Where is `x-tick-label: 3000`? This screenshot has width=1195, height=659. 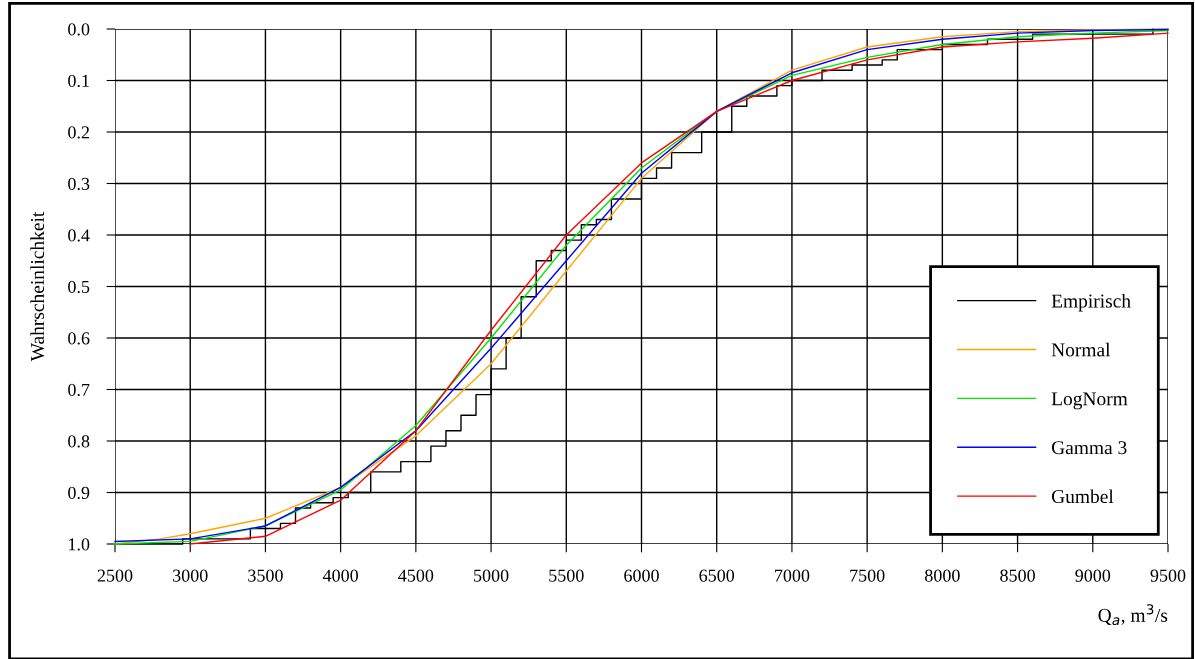 x-tick-label: 3000 is located at coordinates (190, 575).